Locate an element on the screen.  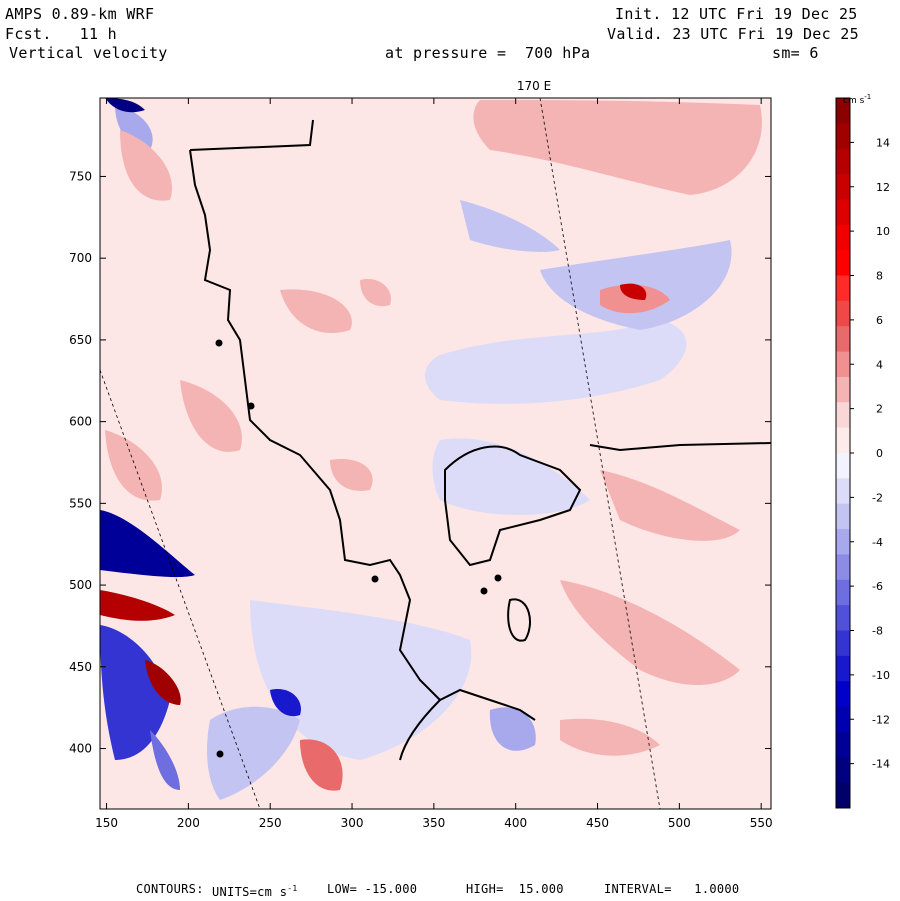
x-tick-label: 350 is located at coordinates (433, 823).